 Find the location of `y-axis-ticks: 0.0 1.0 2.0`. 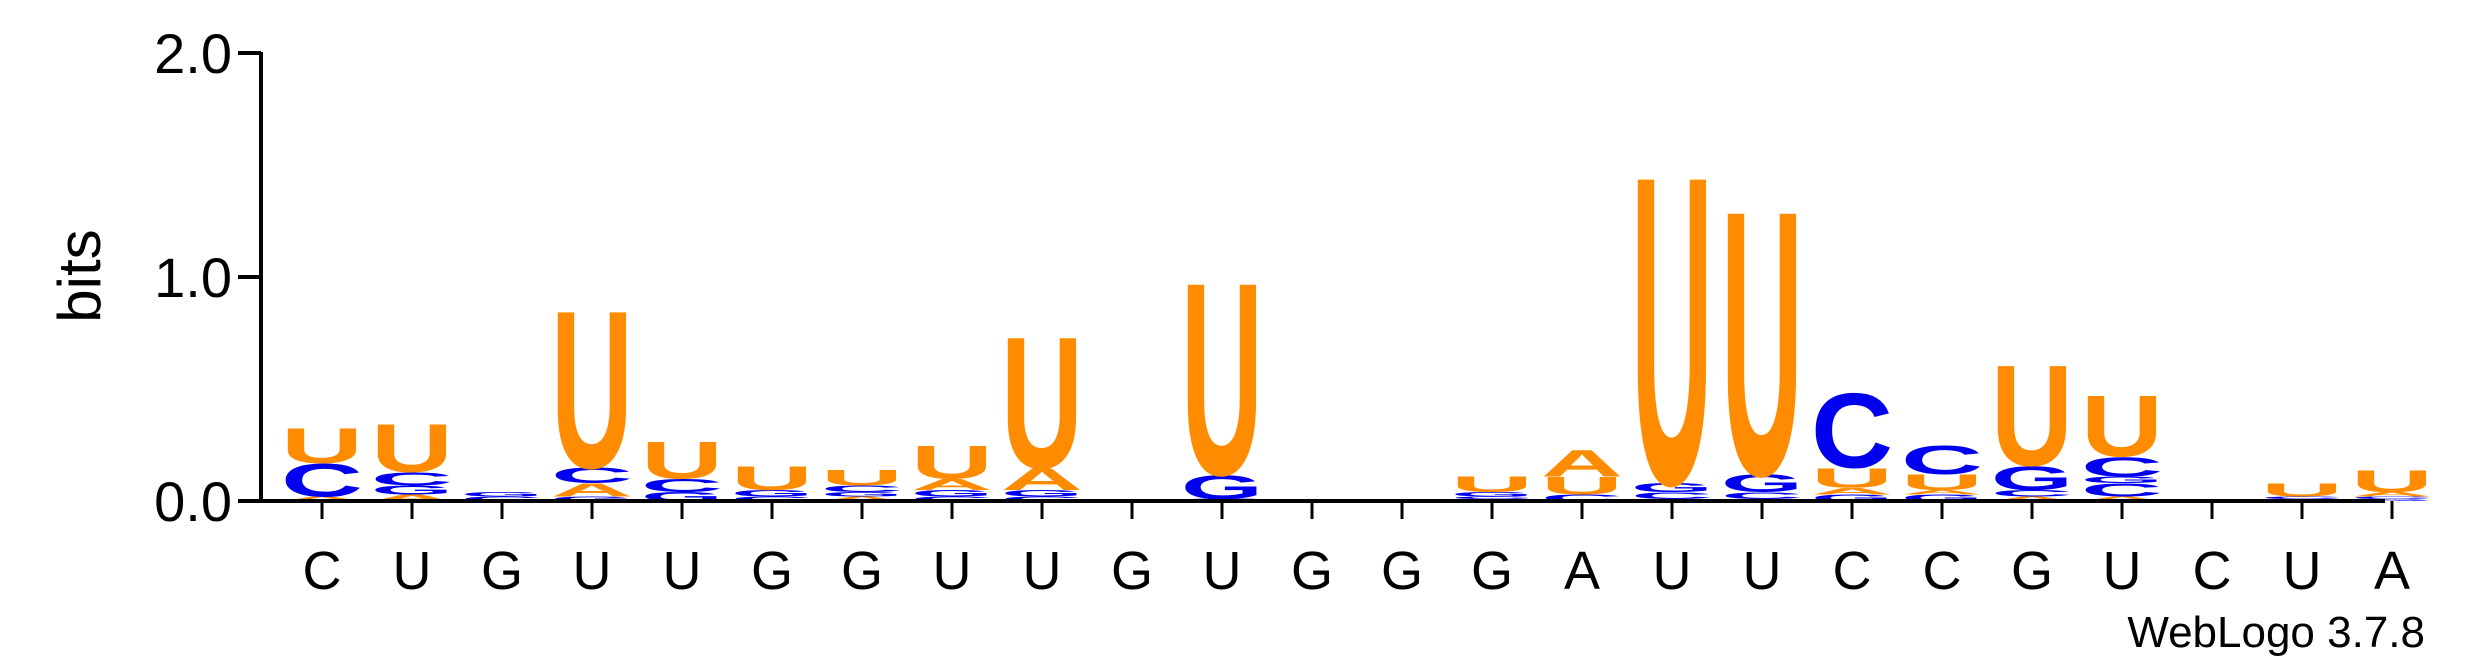

y-axis-ticks: 0.0 1.0 2.0 is located at coordinates (207, 277).